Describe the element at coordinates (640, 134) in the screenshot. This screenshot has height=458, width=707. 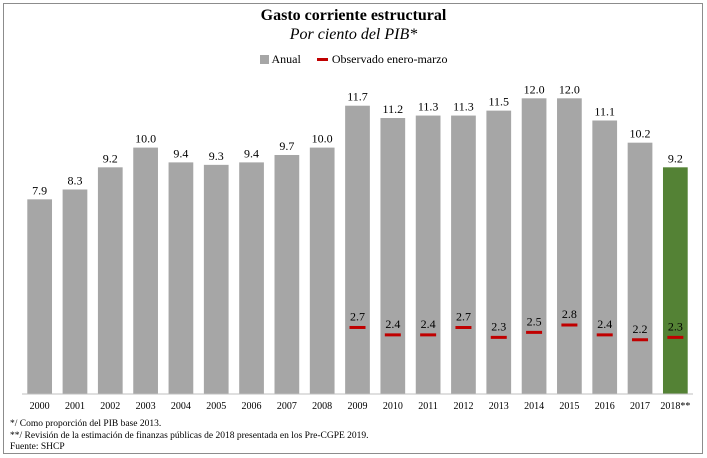
I see `bar-label-2017: 10.2` at that location.